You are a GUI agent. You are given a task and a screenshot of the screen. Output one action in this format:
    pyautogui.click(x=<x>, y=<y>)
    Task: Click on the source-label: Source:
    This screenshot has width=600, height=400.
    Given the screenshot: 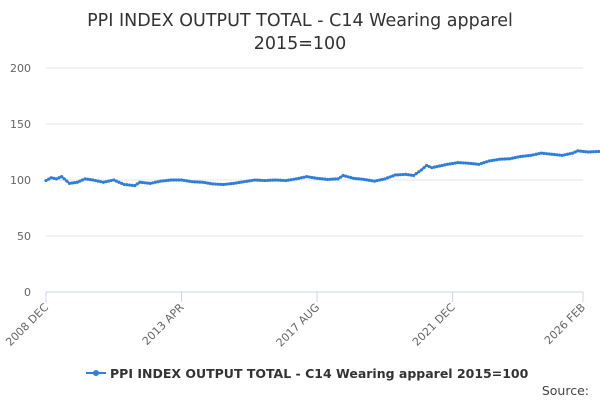 What is the action you would take?
    pyautogui.click(x=565, y=390)
    